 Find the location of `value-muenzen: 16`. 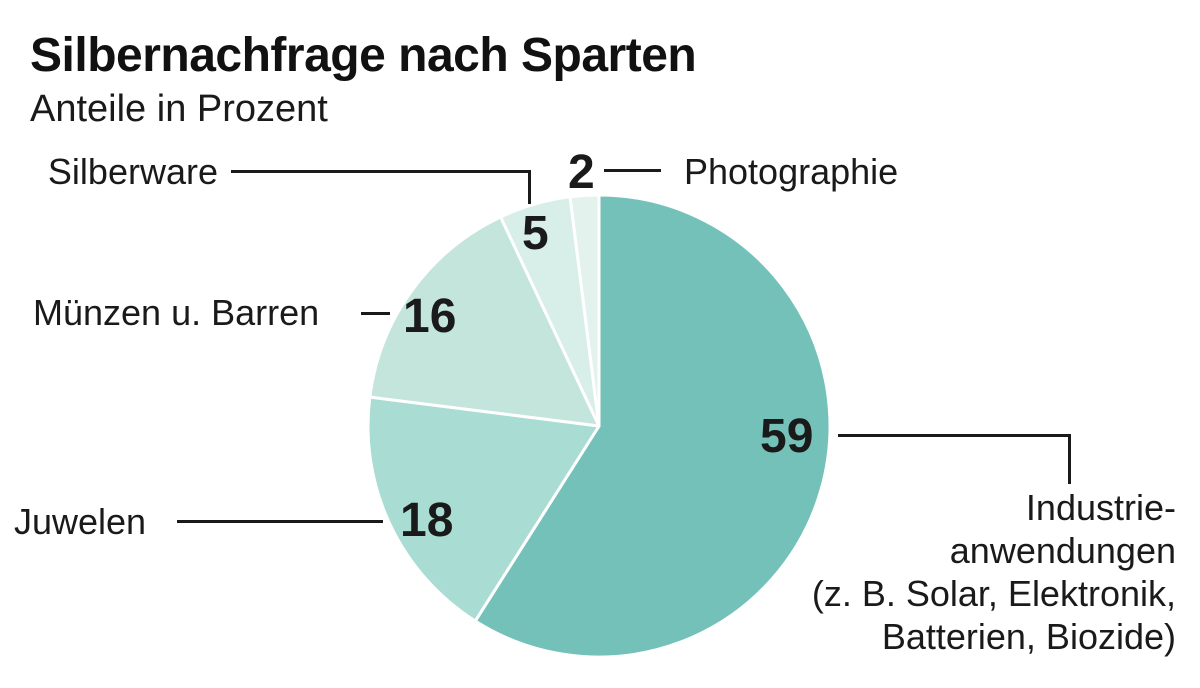

value-muenzen: 16 is located at coordinates (430, 316).